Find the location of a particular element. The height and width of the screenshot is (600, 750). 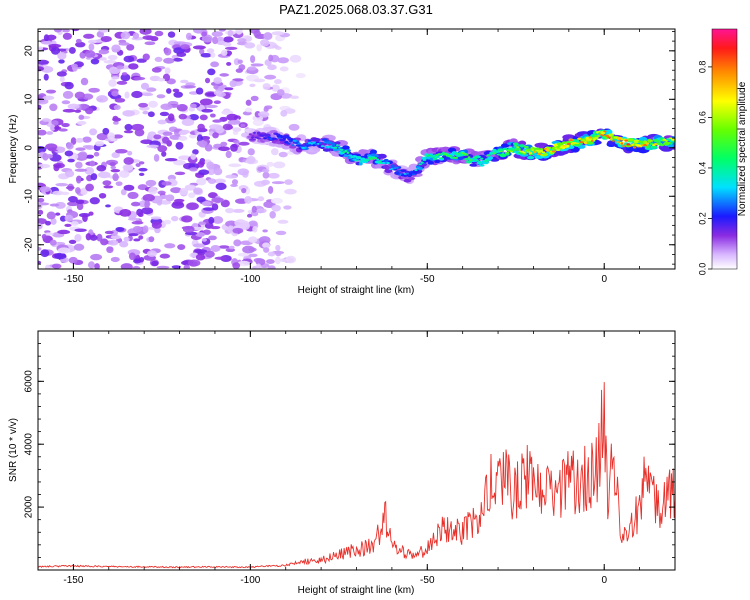

colorbar-gradient is located at coordinates (724, 149).